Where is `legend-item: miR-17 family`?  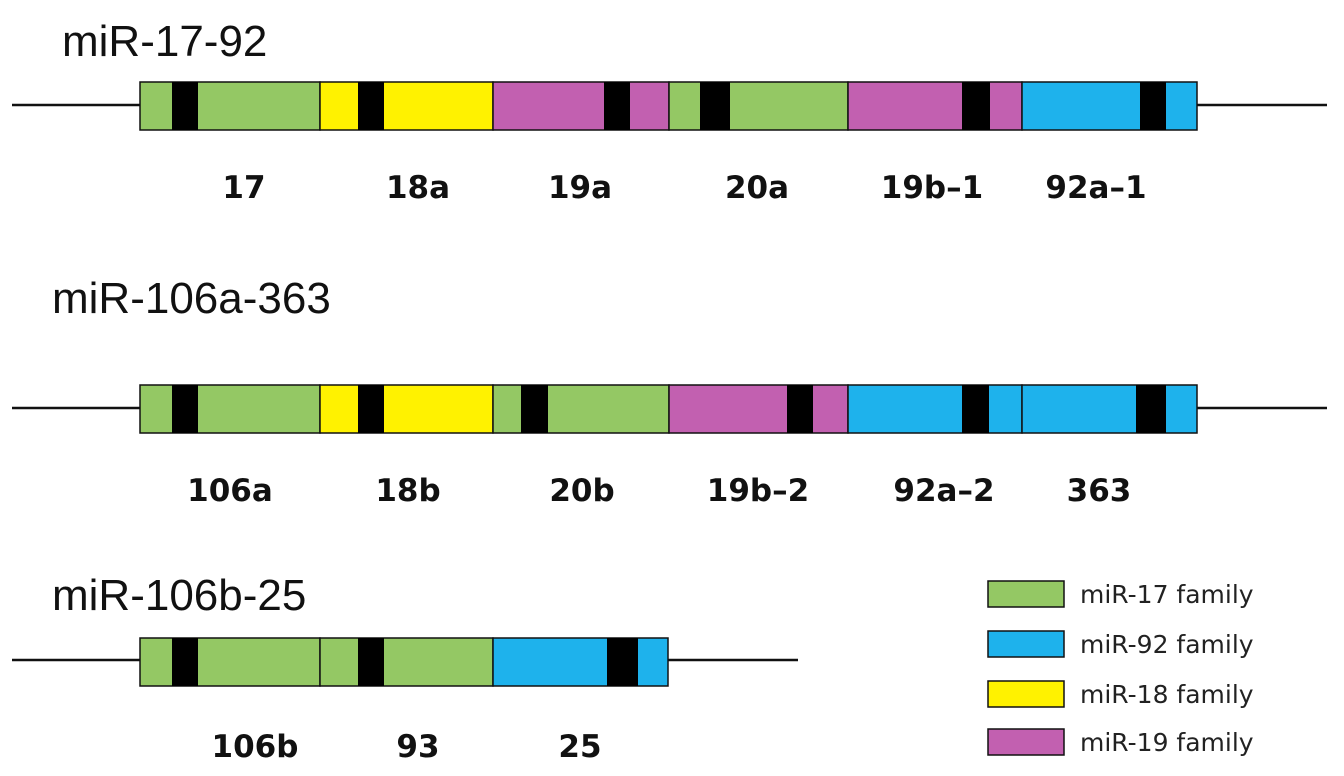
legend-item: miR-17 family is located at coordinates (1120, 594).